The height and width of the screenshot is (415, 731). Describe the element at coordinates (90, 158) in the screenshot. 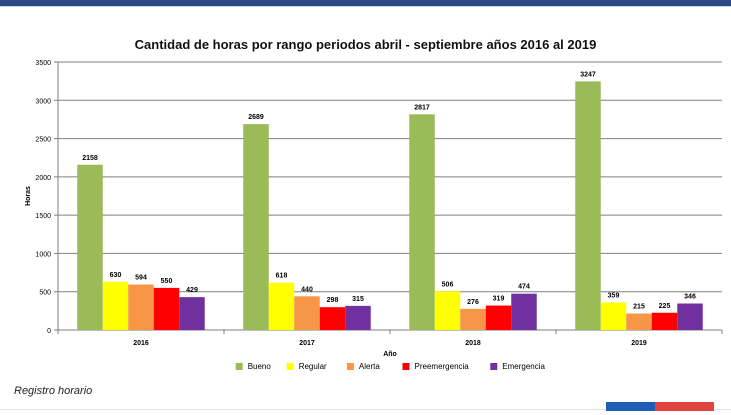

I see `data-label: 2158` at that location.